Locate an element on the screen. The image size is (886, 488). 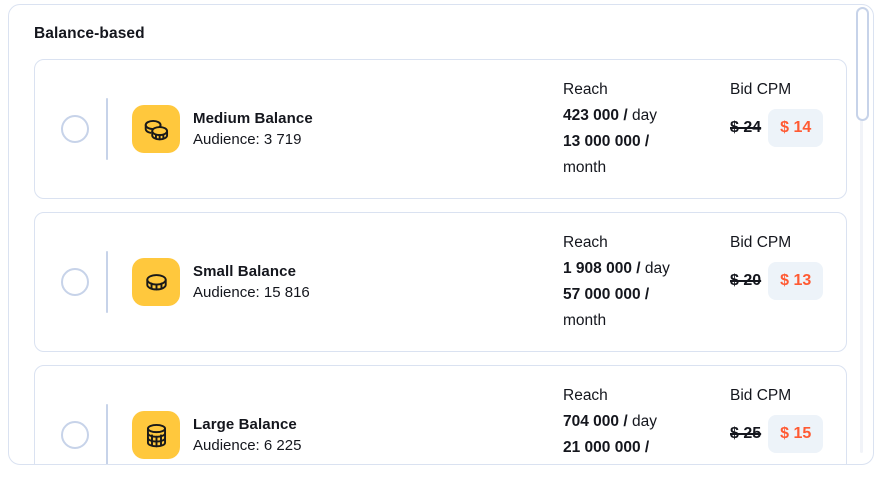
old-price: $ 24 is located at coordinates (746, 127).